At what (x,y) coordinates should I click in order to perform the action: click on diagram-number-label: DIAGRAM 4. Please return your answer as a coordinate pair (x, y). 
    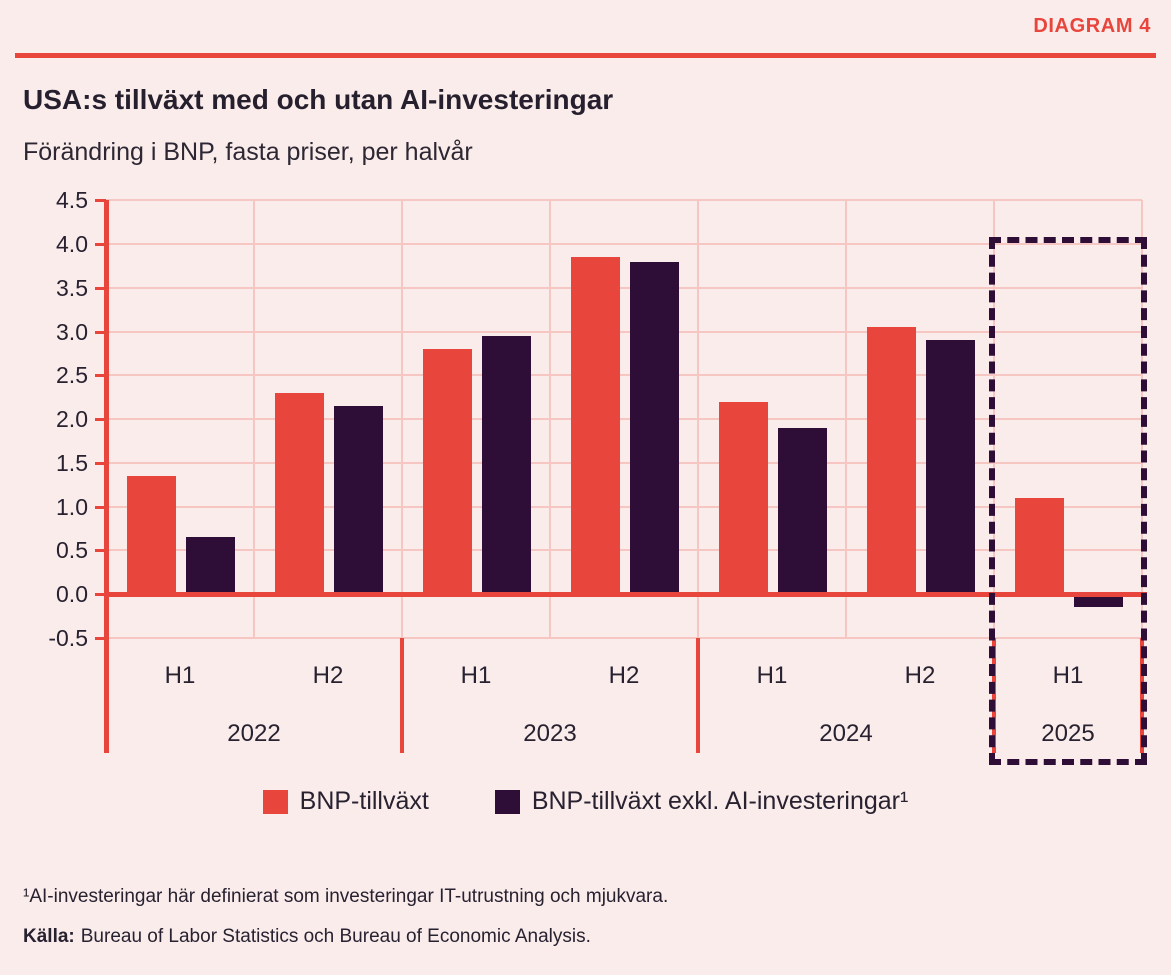
    Looking at the image, I should click on (1092, 26).